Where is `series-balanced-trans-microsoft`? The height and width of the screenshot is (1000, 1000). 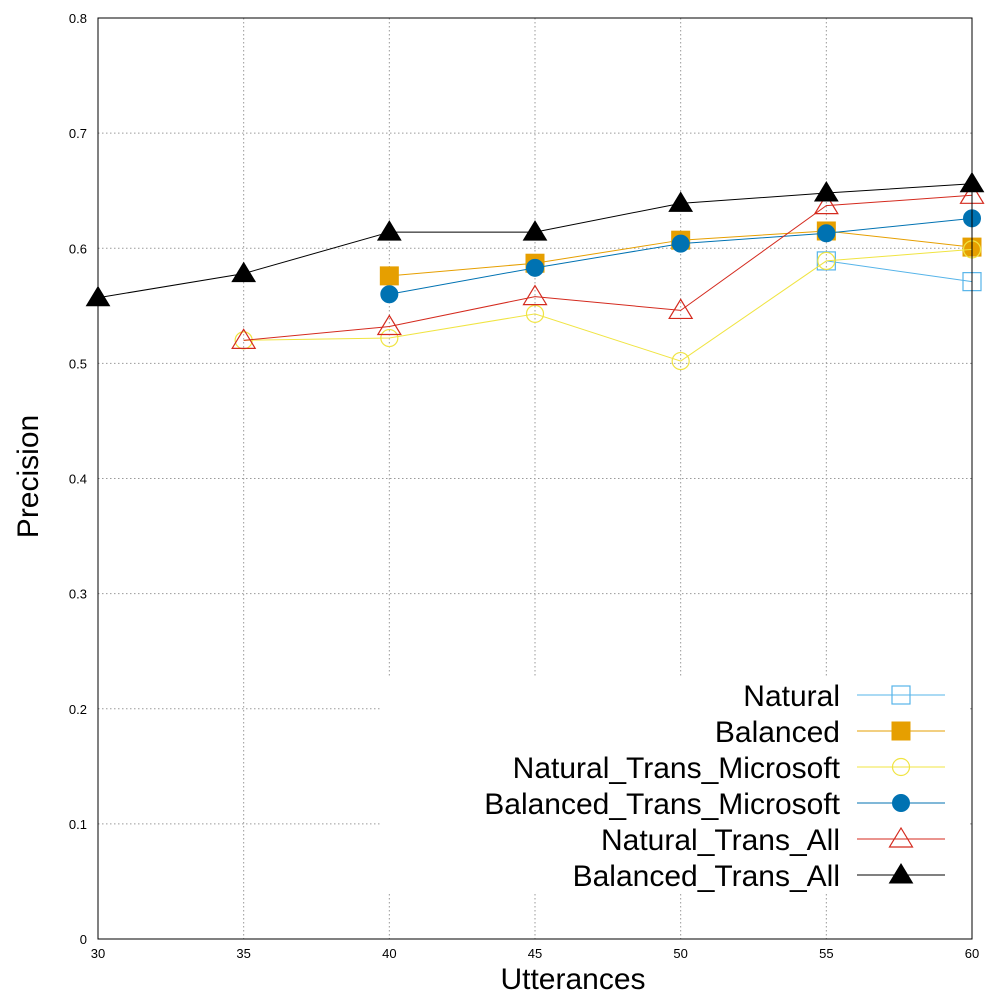 series-balanced-trans-microsoft is located at coordinates (680, 256).